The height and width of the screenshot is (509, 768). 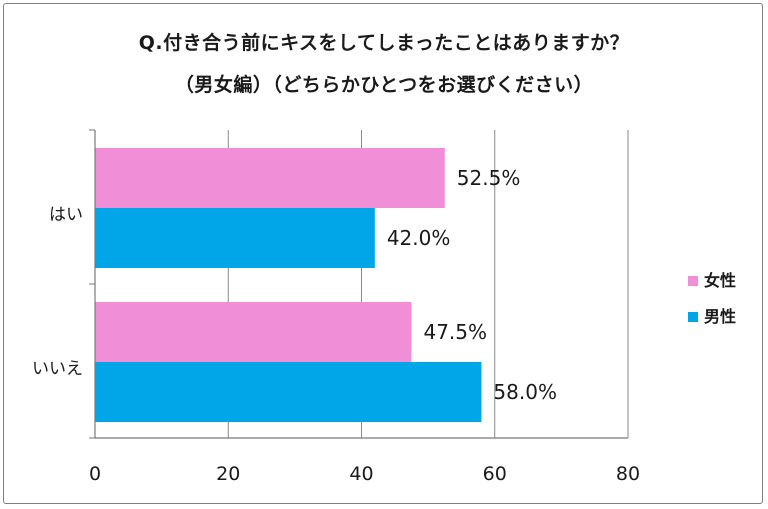 I want to click on chart-subtitle: （男女編）（どちらかひとつをお選びください）, so click(x=384, y=85).